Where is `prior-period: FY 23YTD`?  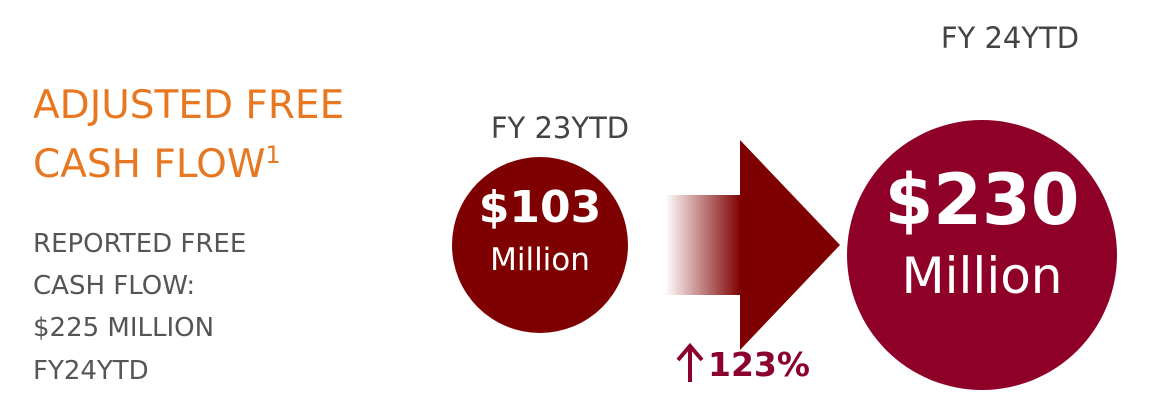
prior-period: FY 23YTD is located at coordinates (560, 128).